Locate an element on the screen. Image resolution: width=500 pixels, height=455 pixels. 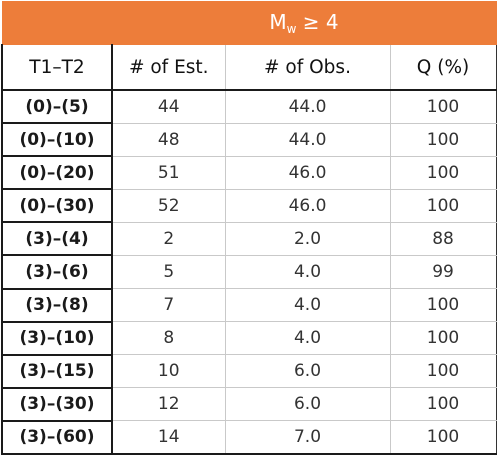
column-header-observed: # of Obs. is located at coordinates (307, 67).